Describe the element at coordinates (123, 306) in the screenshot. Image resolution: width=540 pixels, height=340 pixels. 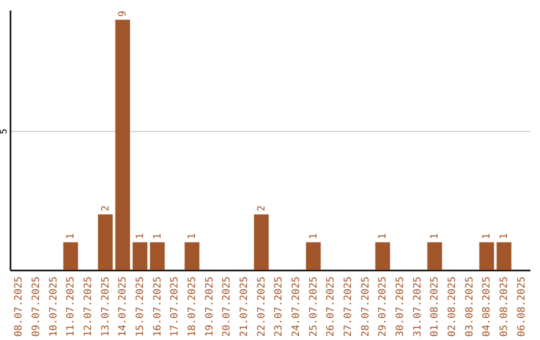
I see `x-tick-label: 14.07.2025` at that location.